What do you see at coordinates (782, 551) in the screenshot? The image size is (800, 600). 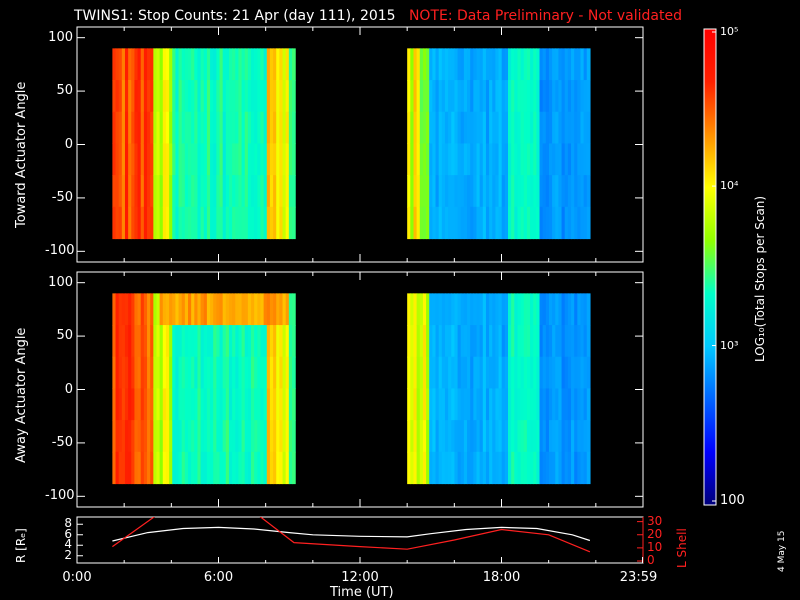 I see `side-date: 4 May 15` at bounding box center [782, 551].